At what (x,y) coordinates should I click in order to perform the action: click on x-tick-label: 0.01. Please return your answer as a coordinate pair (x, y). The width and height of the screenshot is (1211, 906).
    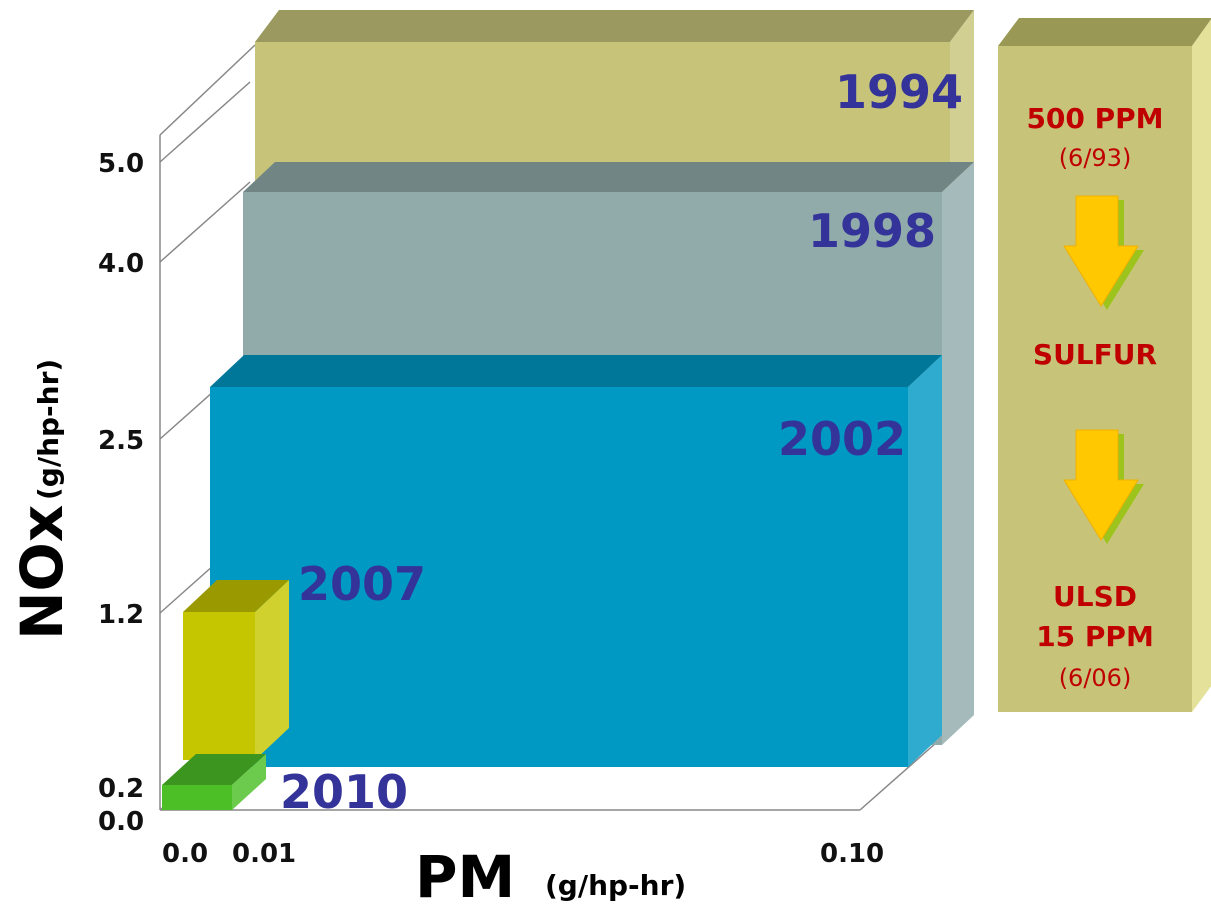
    Looking at the image, I should click on (264, 854).